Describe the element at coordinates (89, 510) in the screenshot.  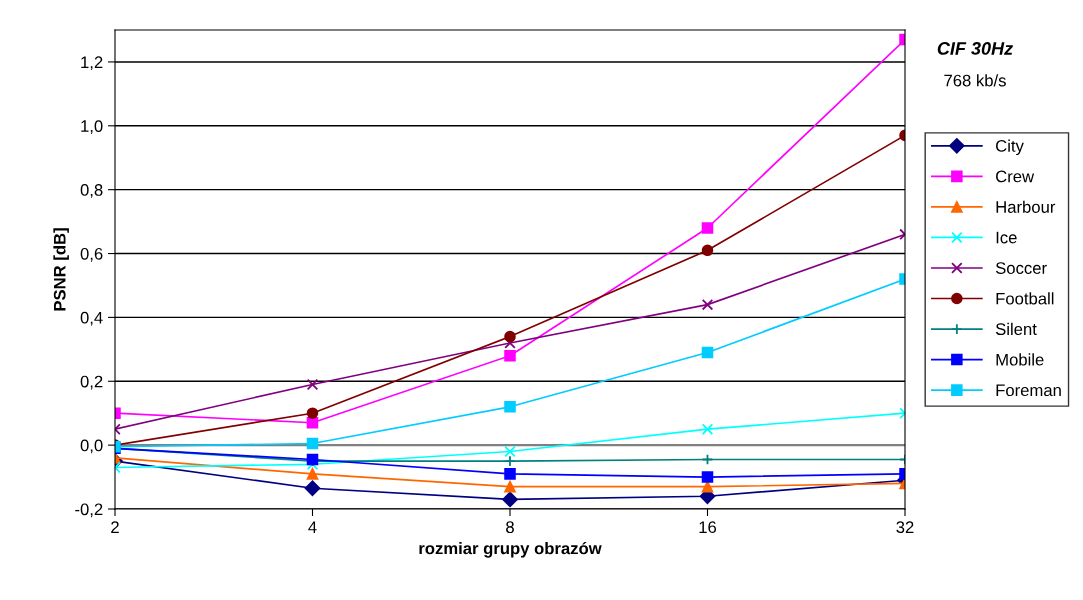
I see `y-tick-label: -0,2` at that location.